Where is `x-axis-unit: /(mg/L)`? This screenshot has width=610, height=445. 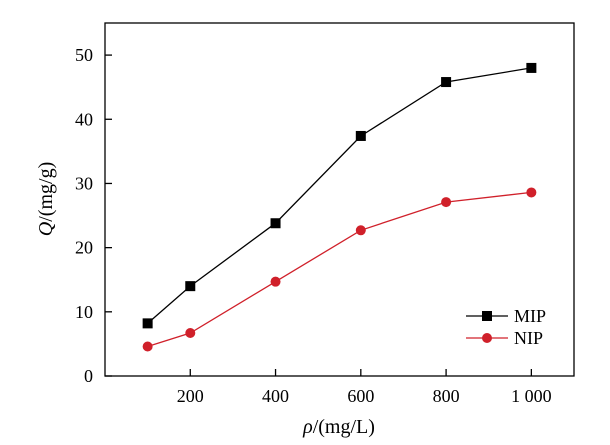
x-axis-unit: /(mg/L) is located at coordinates (344, 427).